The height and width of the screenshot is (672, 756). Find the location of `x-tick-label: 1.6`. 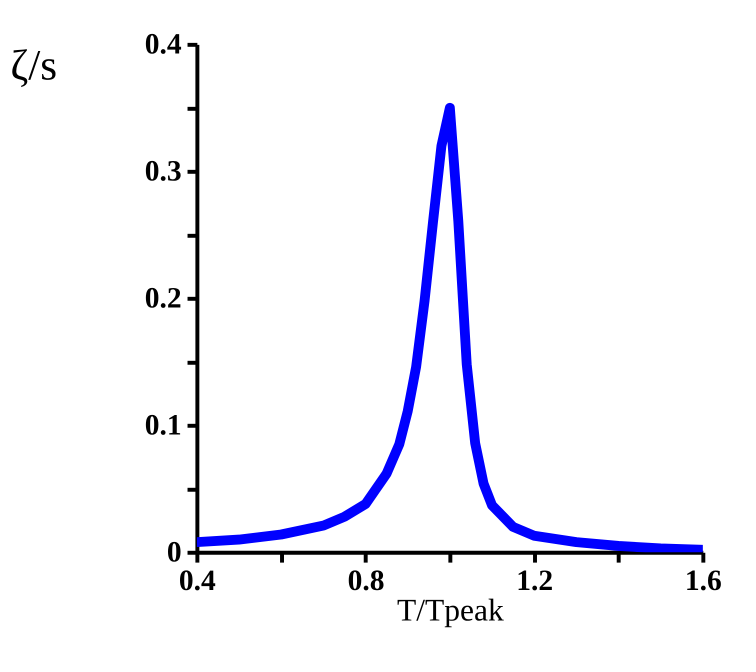

x-tick-label: 1.6 is located at coordinates (703, 581).